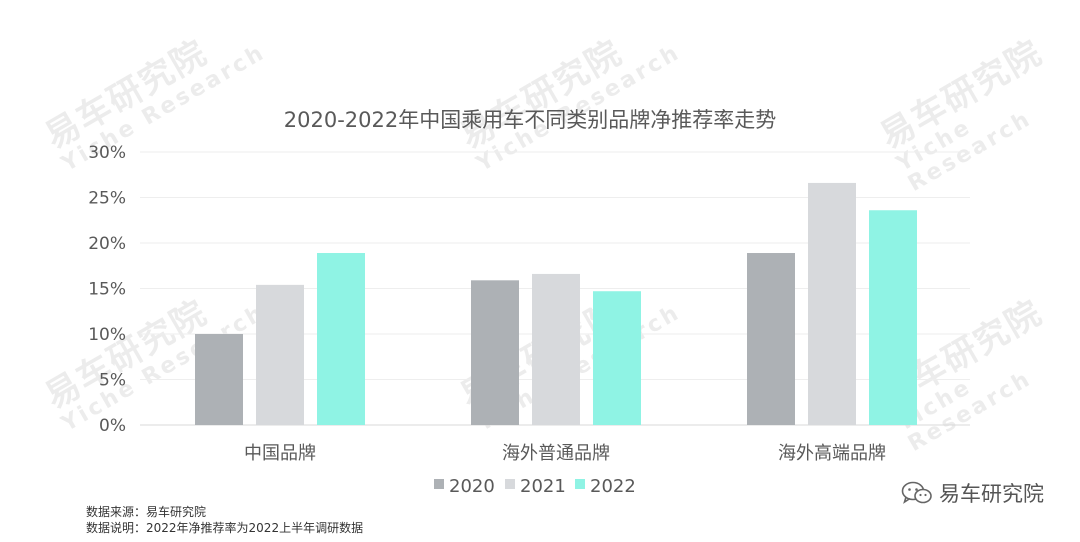  I want to click on y-tick-label: 25%, so click(107, 199).